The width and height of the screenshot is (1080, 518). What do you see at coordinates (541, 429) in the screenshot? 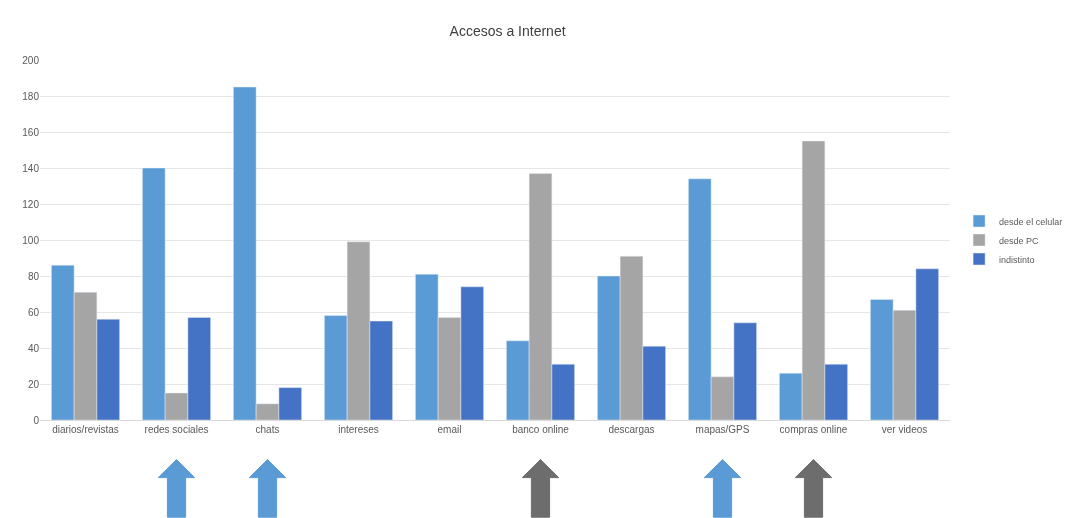
I see `x-tick-label: banco online` at bounding box center [541, 429].